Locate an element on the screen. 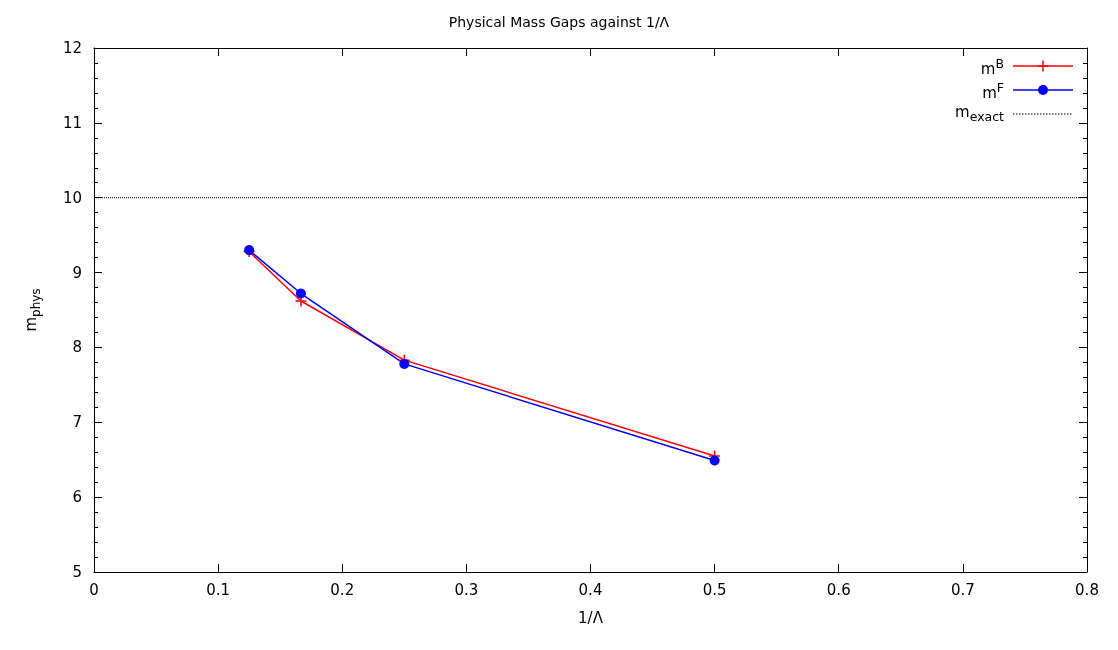  x-tick-label: 0.6 is located at coordinates (838, 589).